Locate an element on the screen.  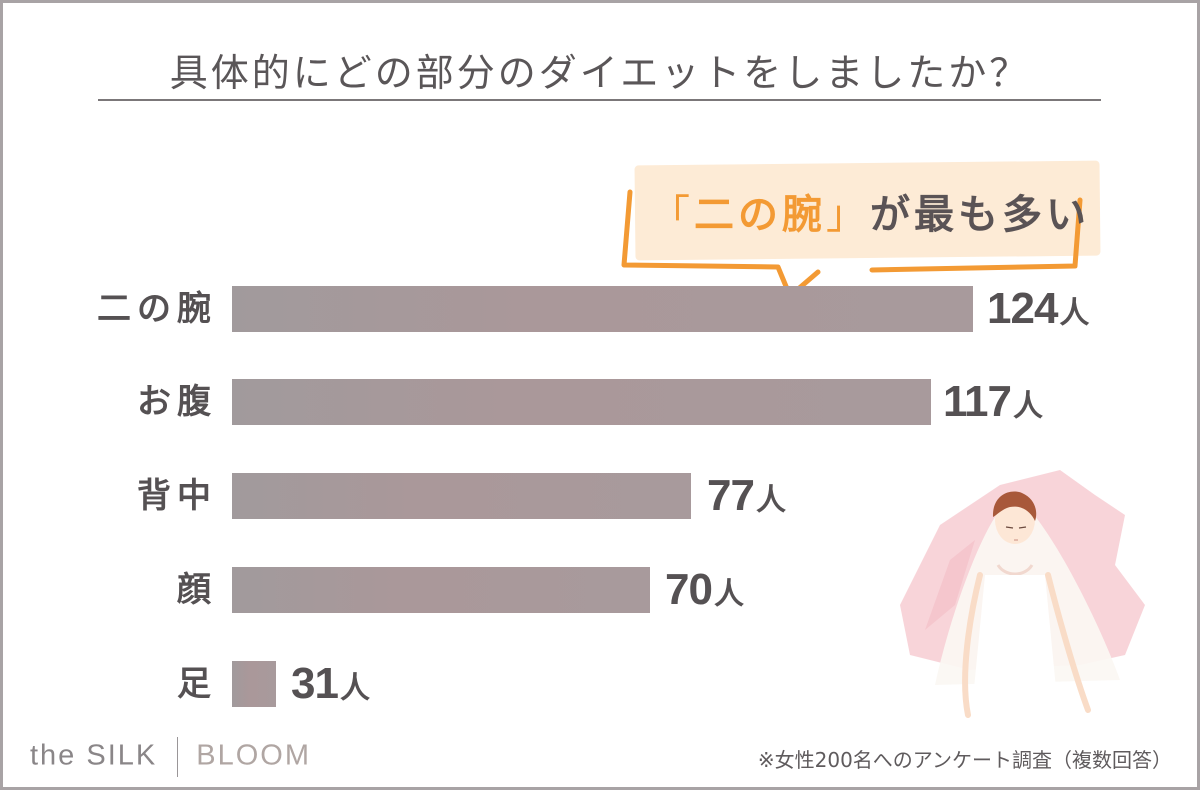
value-label: 117人 is located at coordinates (993, 402).